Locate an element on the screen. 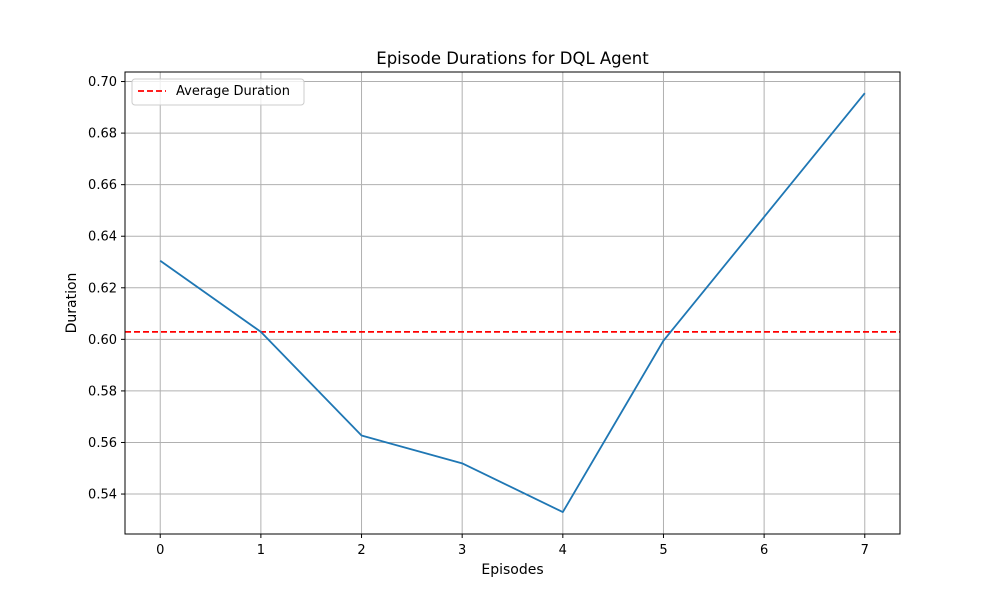 This screenshot has width=1000, height=604. y-tick-label: 0.54 is located at coordinates (102, 495).